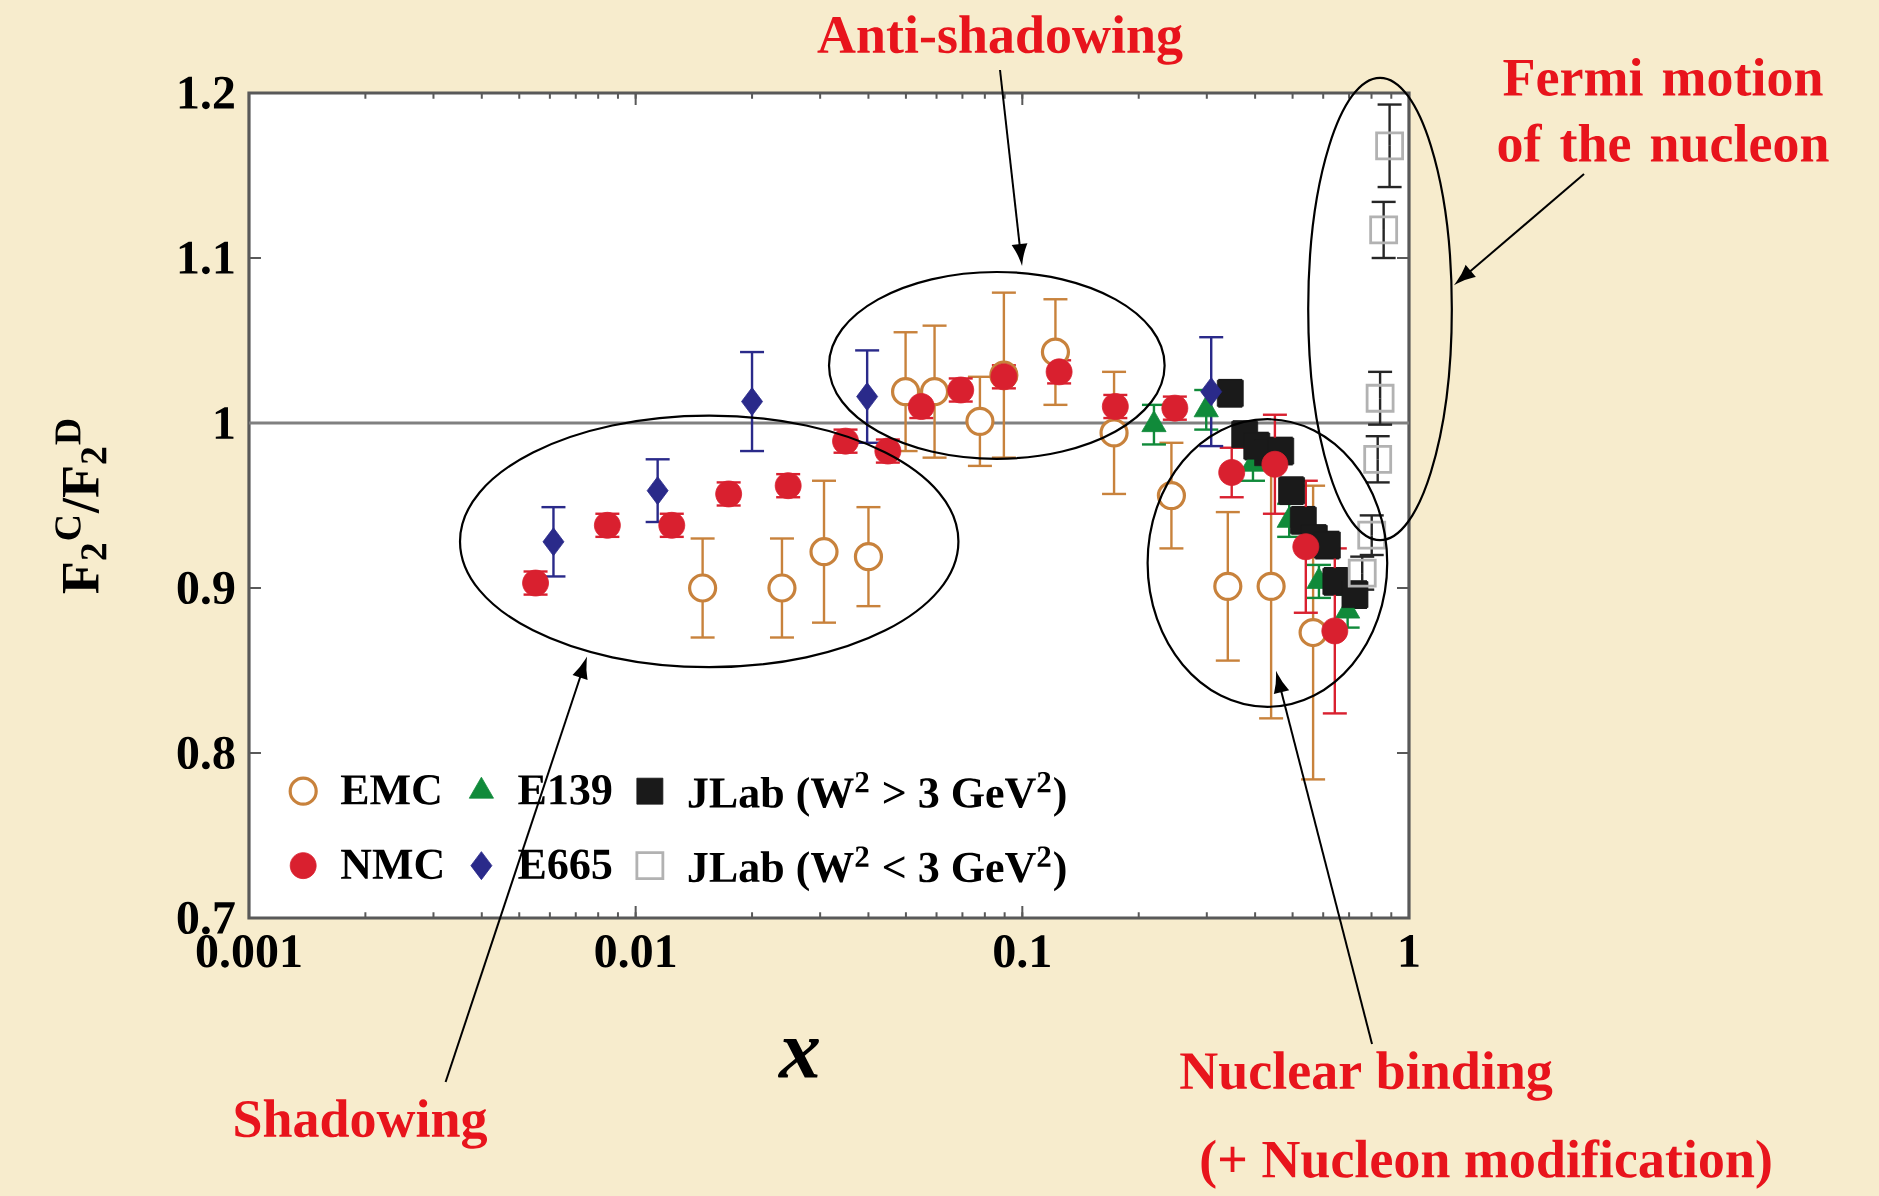  Describe the element at coordinates (565, 864) in the screenshot. I see `legend-label: E665` at that location.